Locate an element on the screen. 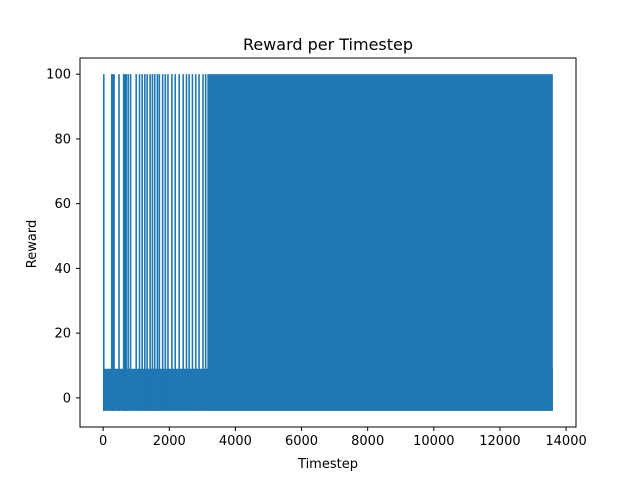 The image size is (640, 480). x-tick-label: 6000 is located at coordinates (301, 441).